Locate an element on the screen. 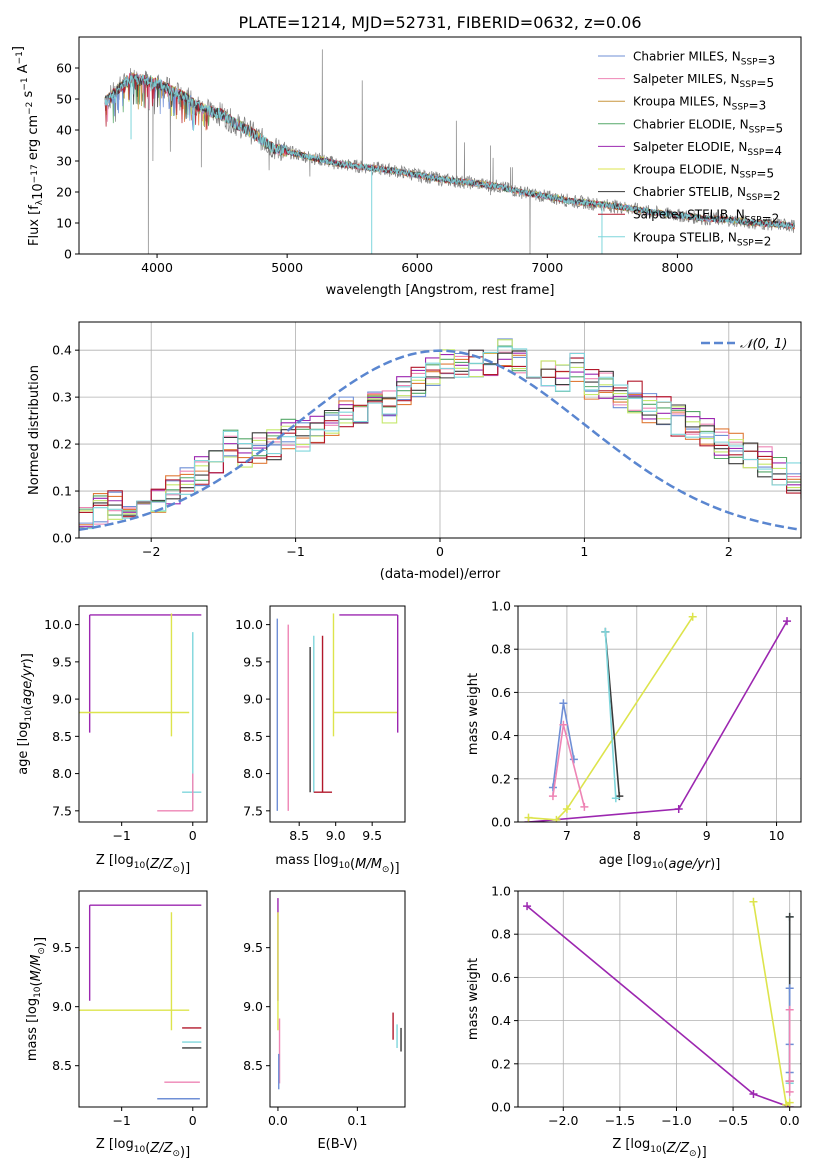 This screenshot has width=819, height=1170. legend-entry-part: Kroupa STELIB, N is located at coordinates (685, 237).